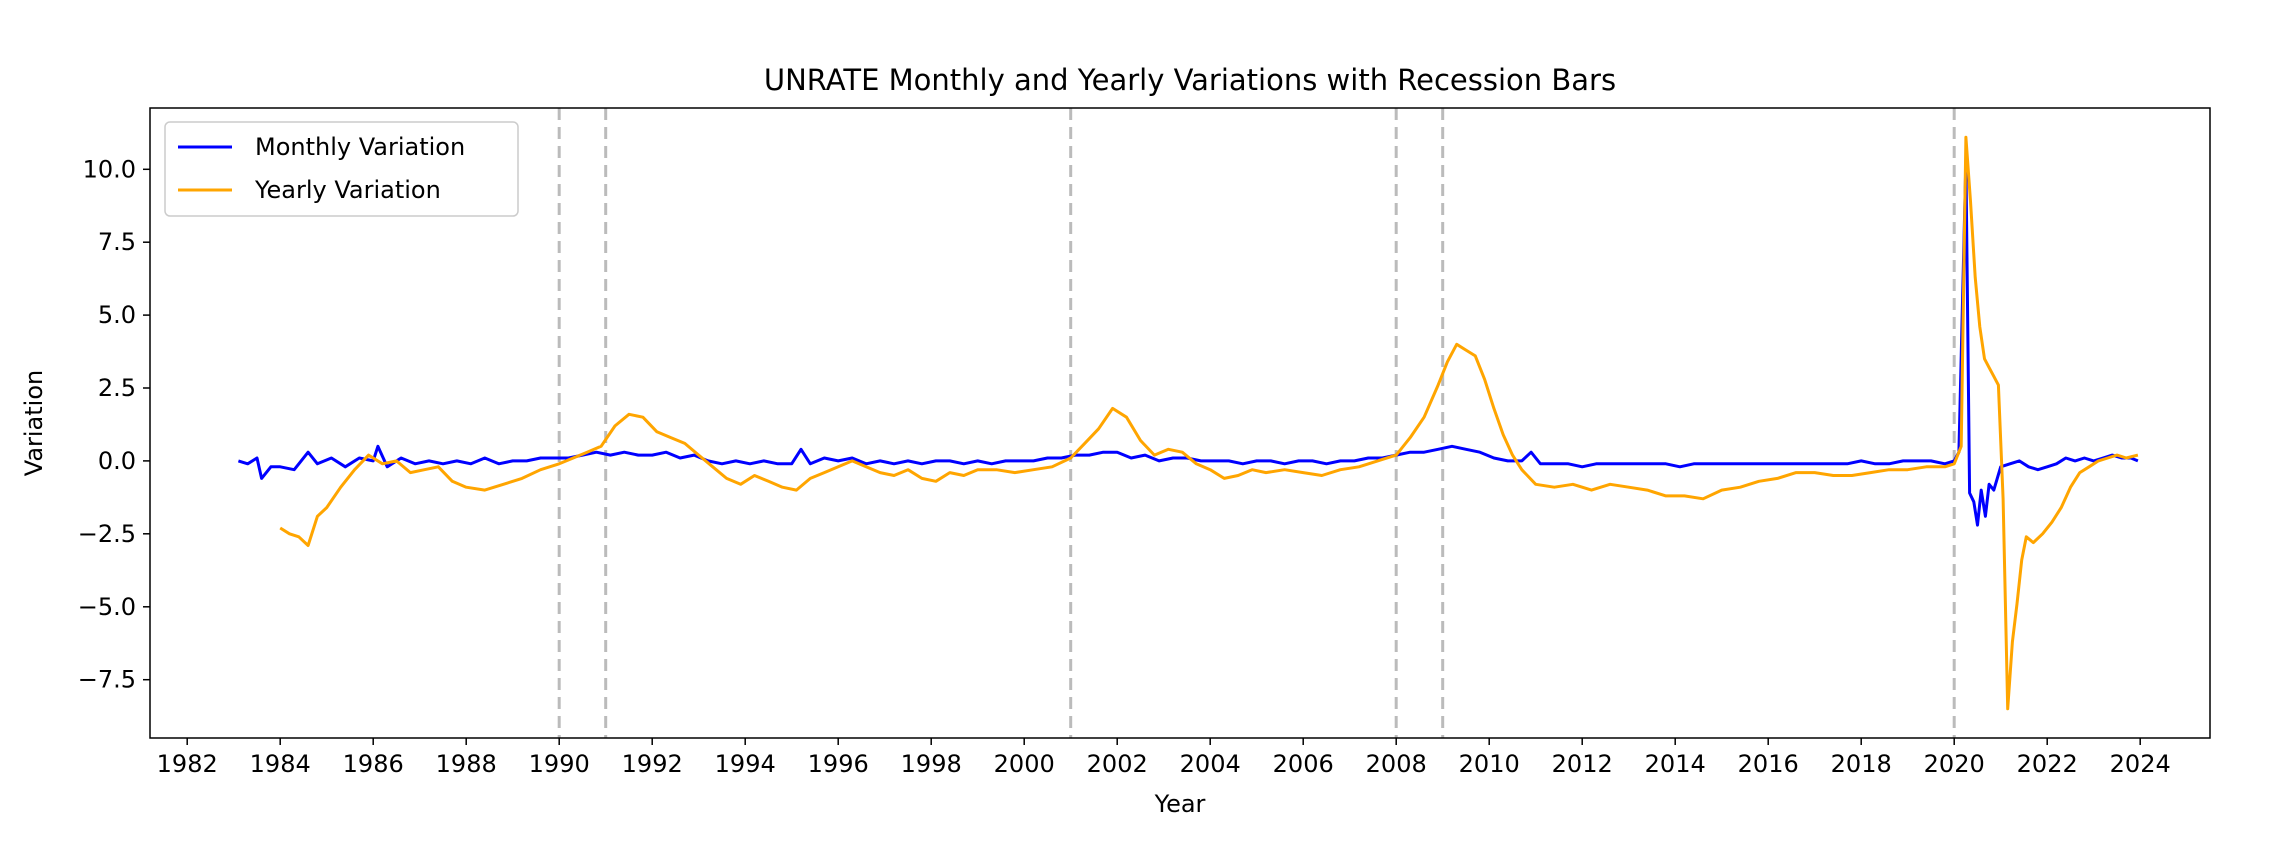 The image size is (2272, 854). I want to click on x-tick-label: 2012, so click(1582, 764).